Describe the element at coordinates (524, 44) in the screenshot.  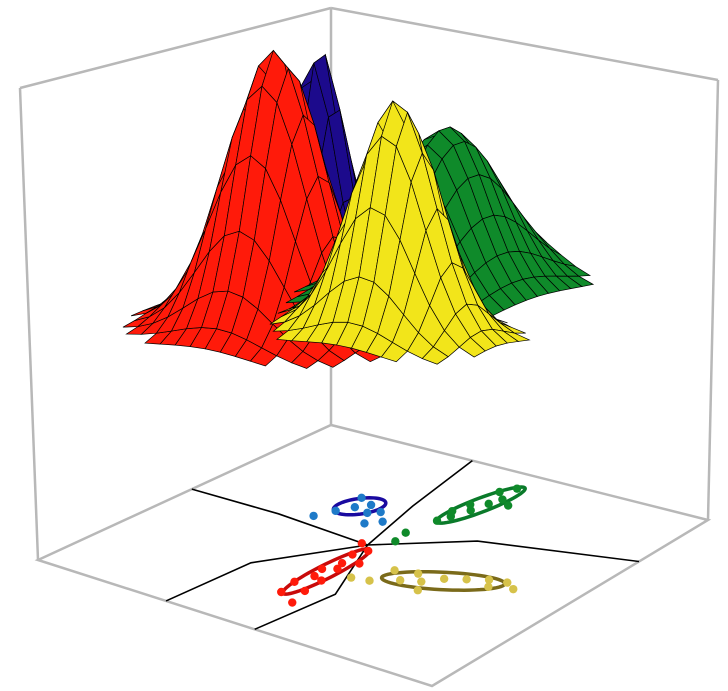
I see `back-top-edge-right` at that location.